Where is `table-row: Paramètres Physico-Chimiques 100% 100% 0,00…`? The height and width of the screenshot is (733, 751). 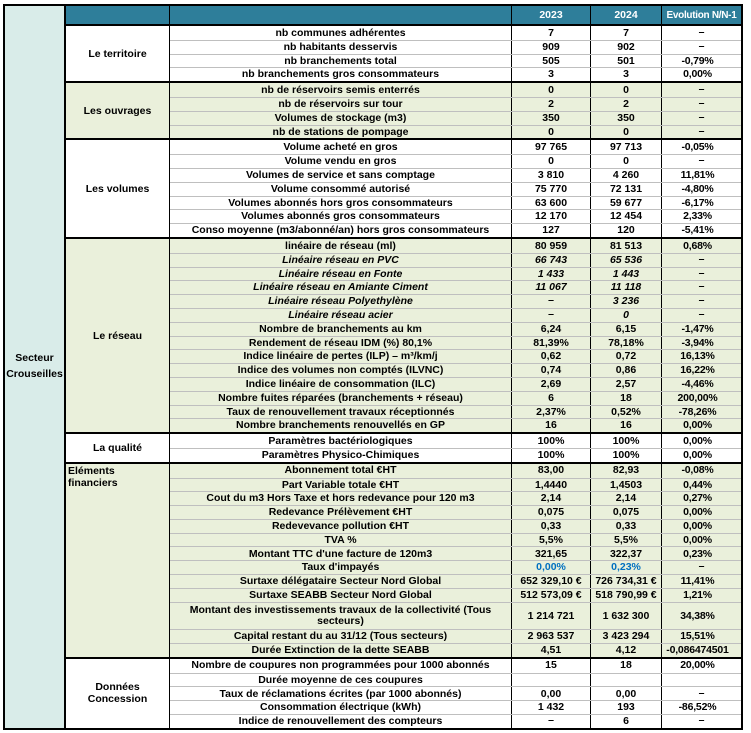 table-row: Paramètres Physico-Chimiques 100% 100% 0,00… is located at coordinates (455, 454).